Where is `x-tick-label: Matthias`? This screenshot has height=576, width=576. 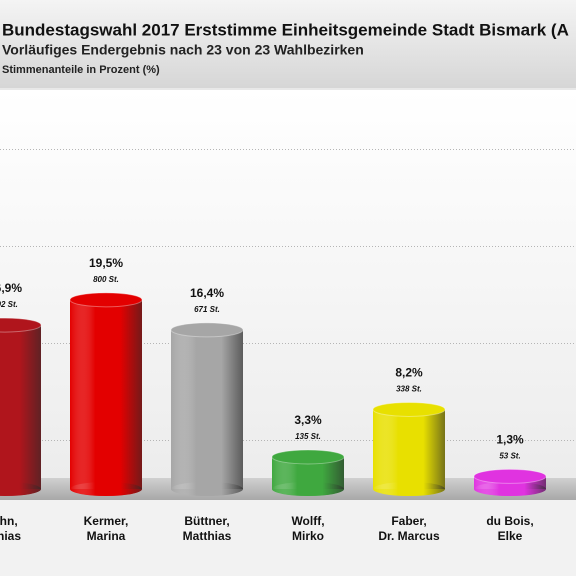 x-tick-label: Matthias is located at coordinates (207, 536).